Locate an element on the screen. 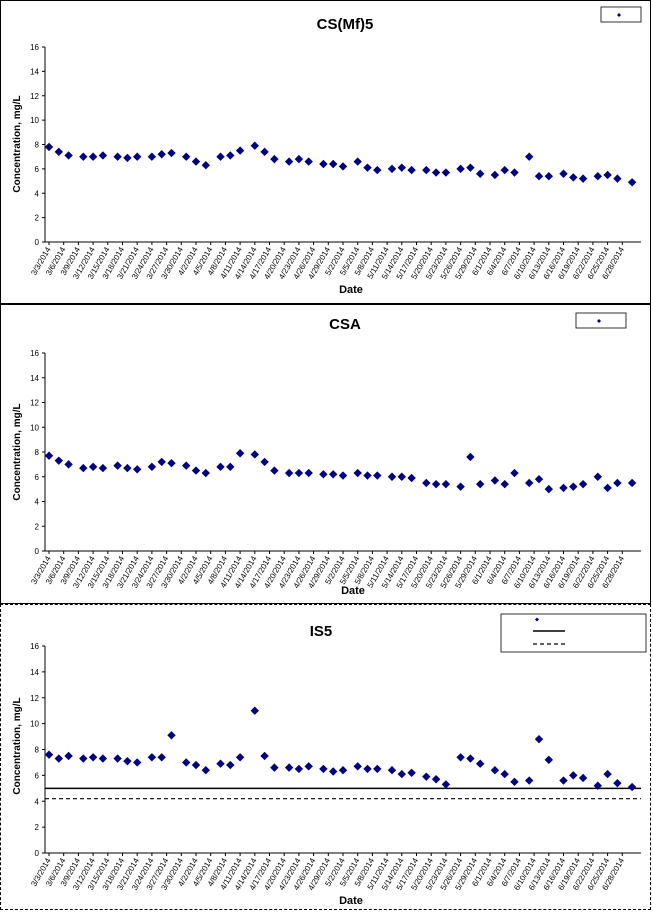 This screenshot has width=653, height=914. y-tick-label: 10 is located at coordinates (34, 427).